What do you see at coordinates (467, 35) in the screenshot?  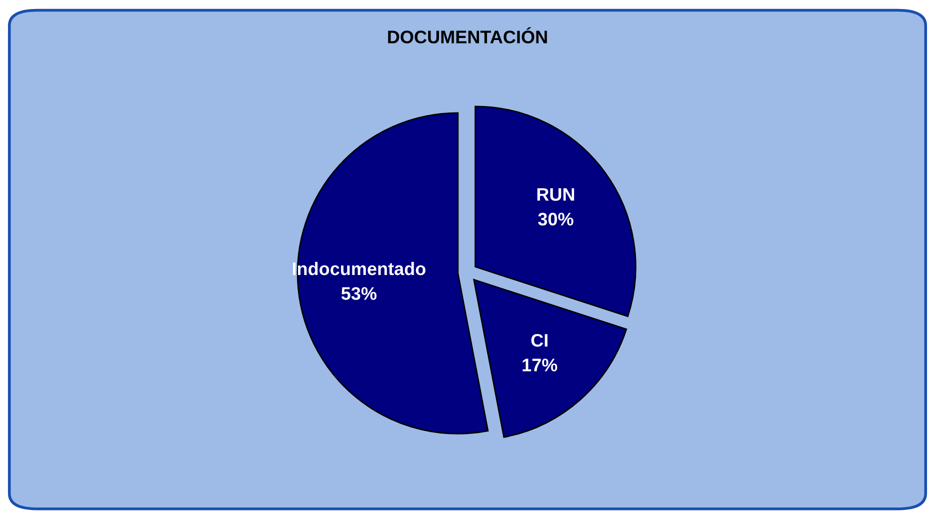 I see `chart-title: DOCUMENTACIÓN` at bounding box center [467, 35].